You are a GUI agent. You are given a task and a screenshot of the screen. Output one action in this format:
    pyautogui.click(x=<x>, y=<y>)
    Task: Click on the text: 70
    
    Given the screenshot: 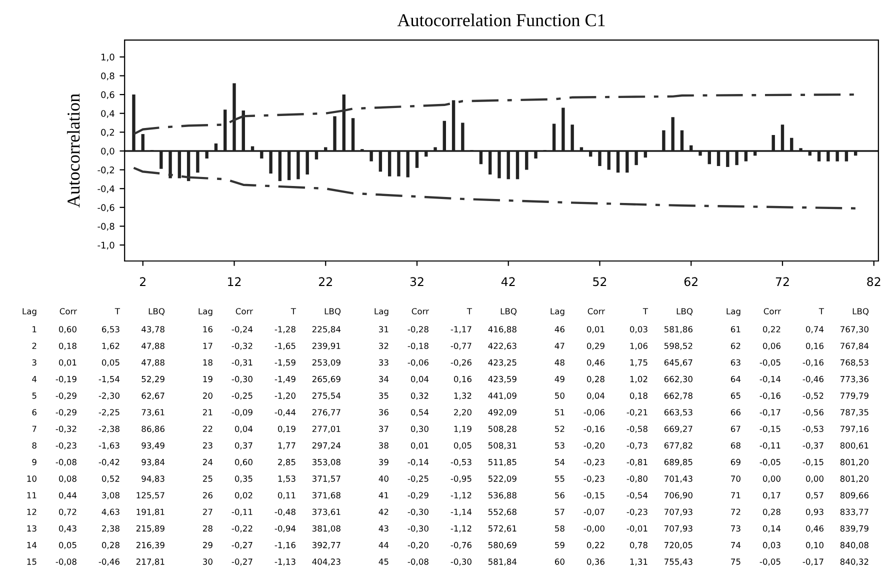 What is the action you would take?
    pyautogui.click(x=735, y=479)
    